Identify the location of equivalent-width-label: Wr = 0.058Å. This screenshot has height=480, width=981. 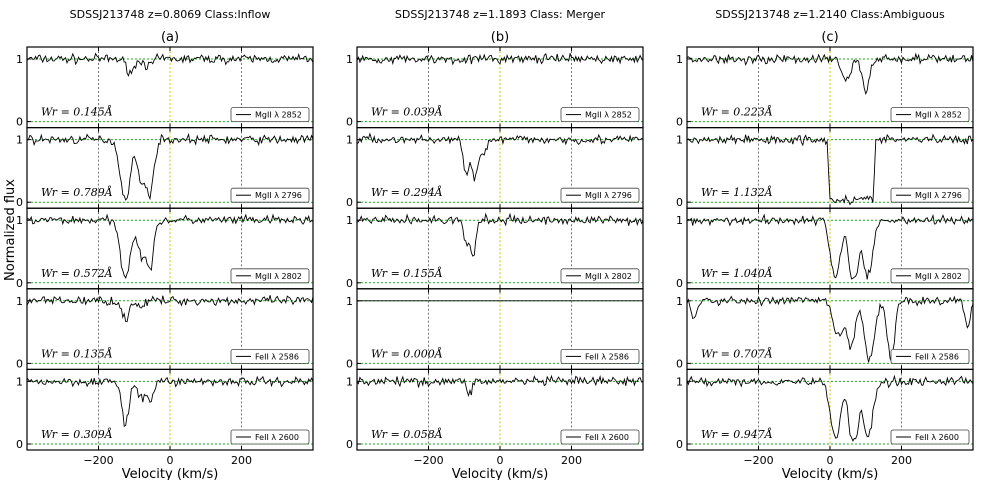
(407, 434).